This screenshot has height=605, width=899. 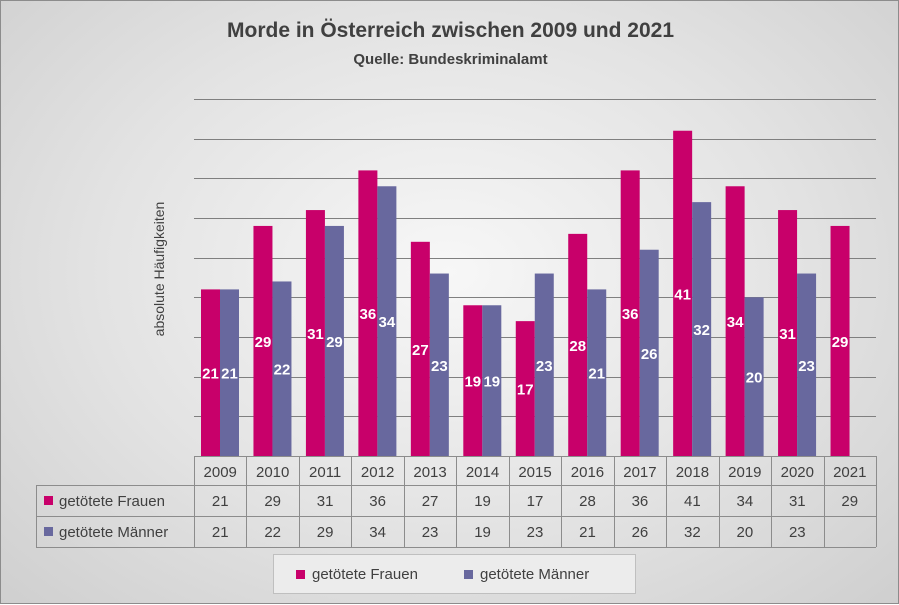 I want to click on table-cell-value: 20, so click(x=745, y=532).